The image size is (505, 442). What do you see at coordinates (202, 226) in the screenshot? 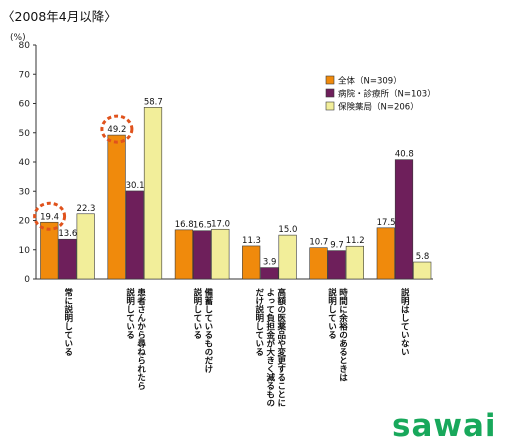
I see `data-label: 16.5` at bounding box center [202, 226].